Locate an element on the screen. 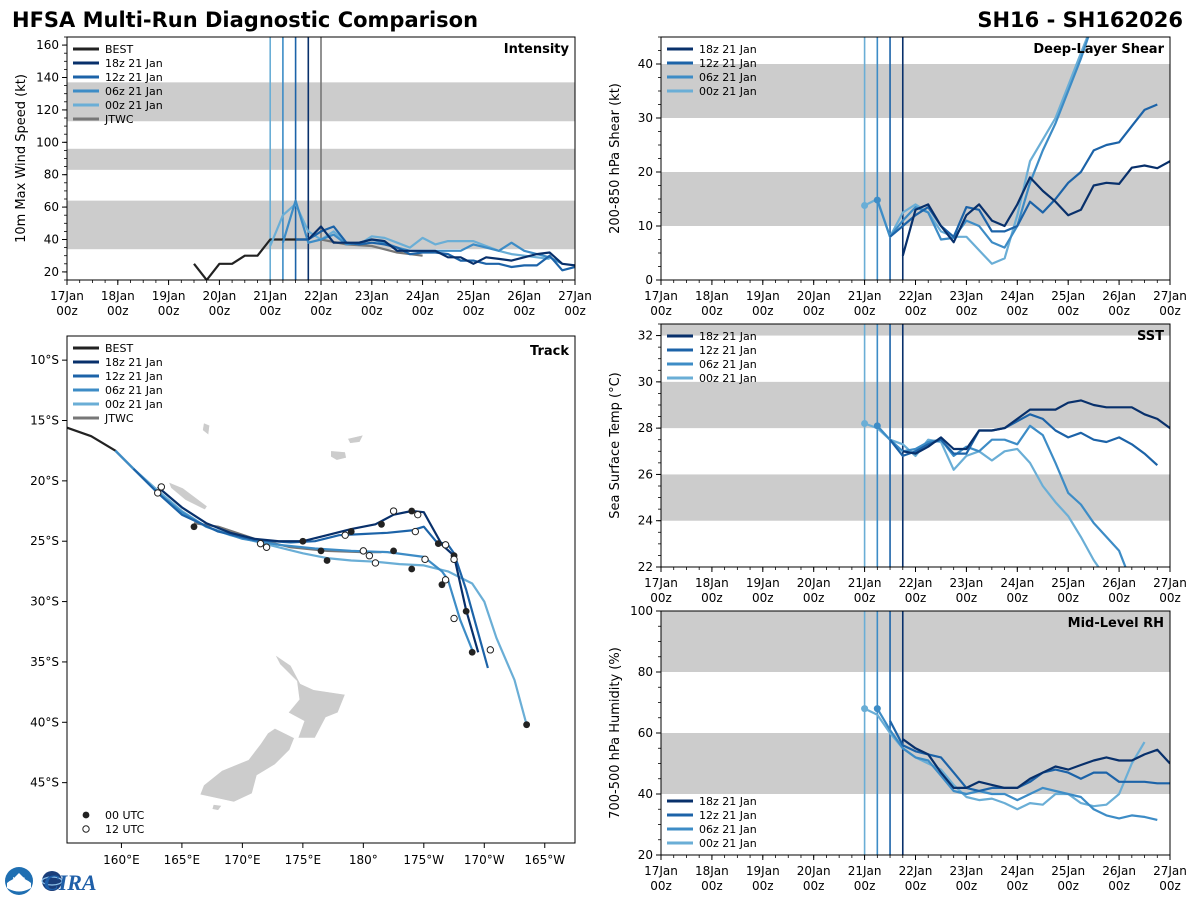 This screenshot has width=1200, height=900. legend-label-best: BEST is located at coordinates (119, 49).